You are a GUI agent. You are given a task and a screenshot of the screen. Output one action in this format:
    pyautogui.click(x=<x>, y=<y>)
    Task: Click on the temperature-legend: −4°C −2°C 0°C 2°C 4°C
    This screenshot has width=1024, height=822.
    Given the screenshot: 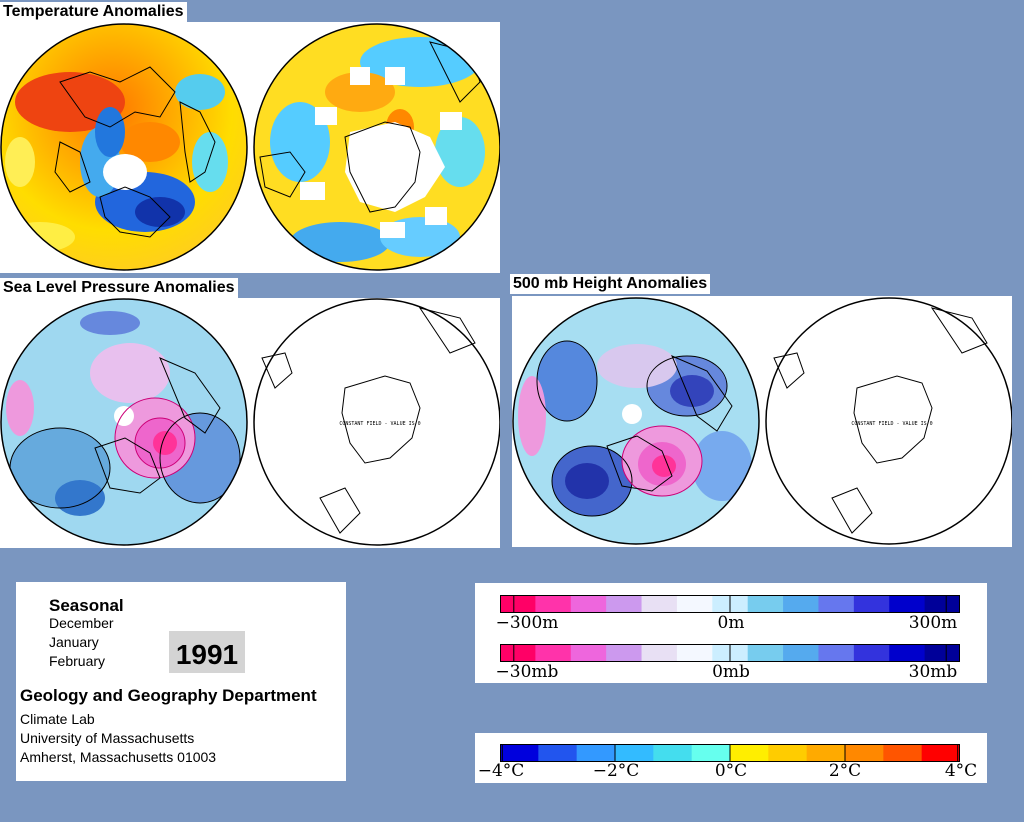 What is the action you would take?
    pyautogui.click(x=731, y=758)
    